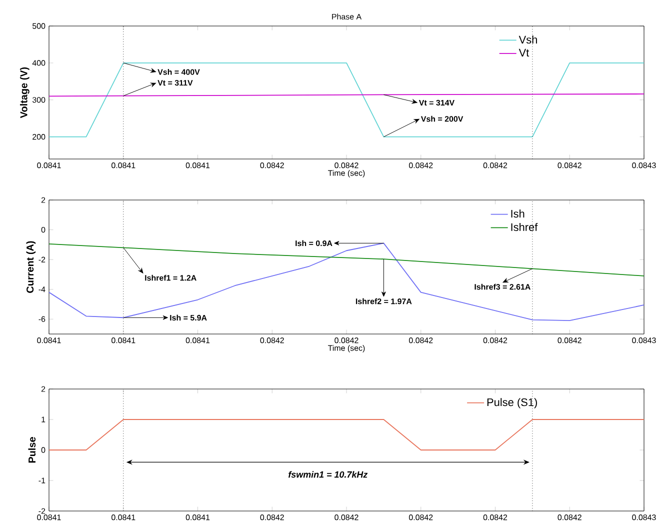 The height and width of the screenshot is (529, 662). What do you see at coordinates (517, 214) in the screenshot?
I see `legend-label: Ish` at bounding box center [517, 214].